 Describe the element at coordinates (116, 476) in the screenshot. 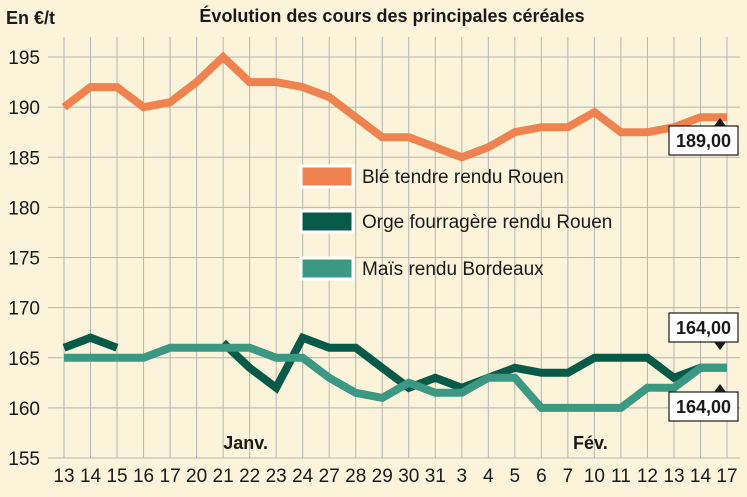

I see `x-tick-label: 15` at that location.